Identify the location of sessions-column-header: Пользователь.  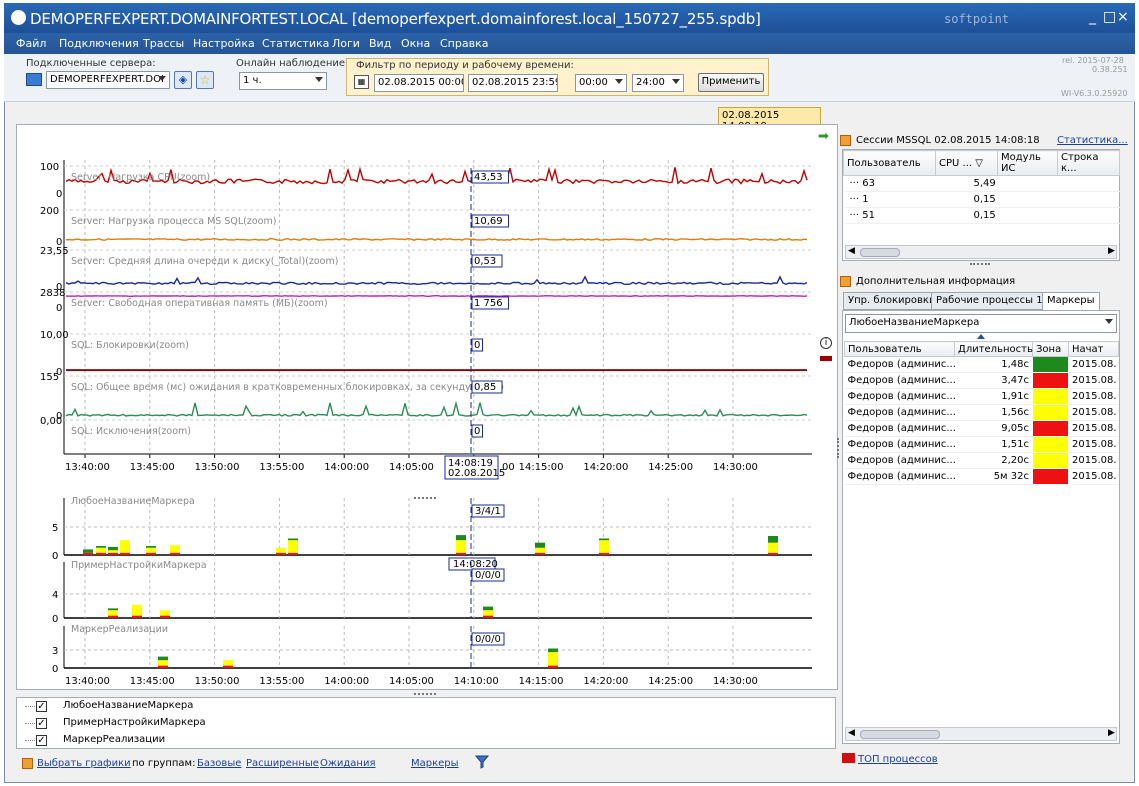
(889, 163).